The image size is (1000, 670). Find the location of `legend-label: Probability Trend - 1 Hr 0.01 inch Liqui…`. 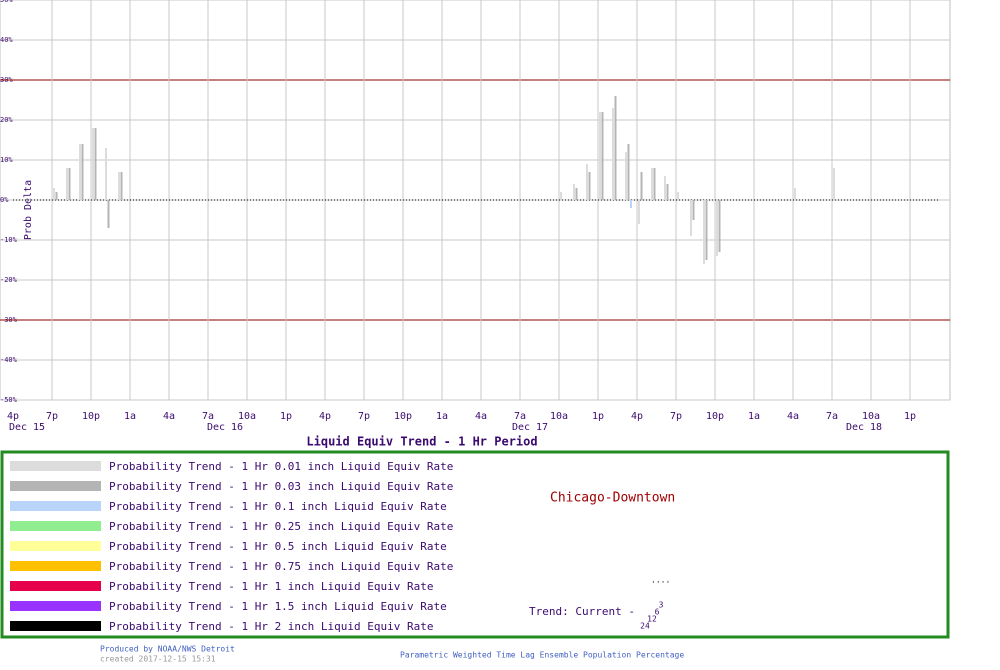

legend-label: Probability Trend - 1 Hr 0.01 inch Liqui… is located at coordinates (281, 466).